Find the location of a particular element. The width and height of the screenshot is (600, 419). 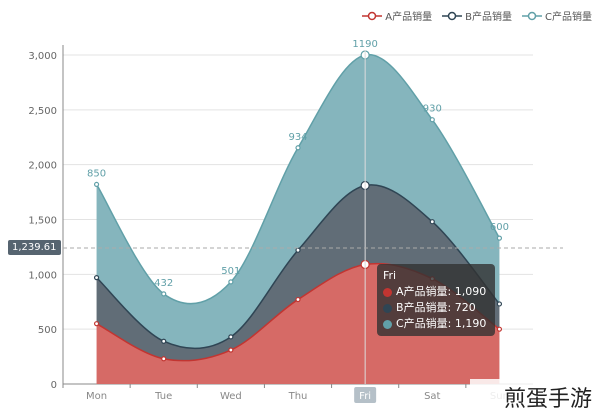

axis-pointer-value-label: 1,239.61 is located at coordinates (34, 247).